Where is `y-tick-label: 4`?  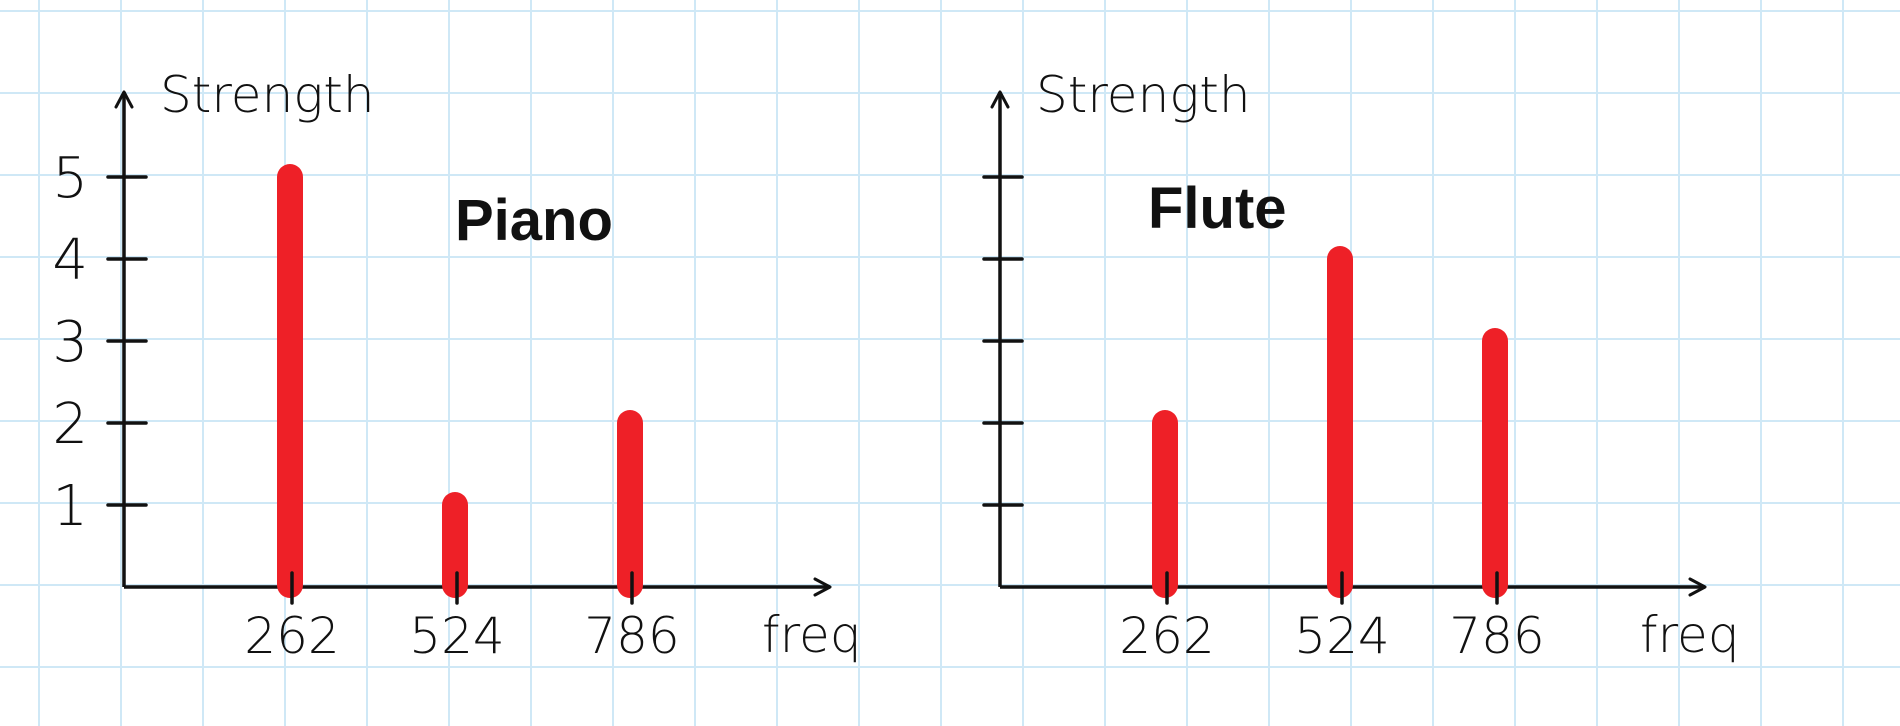
y-tick-label: 4 is located at coordinates (70, 260).